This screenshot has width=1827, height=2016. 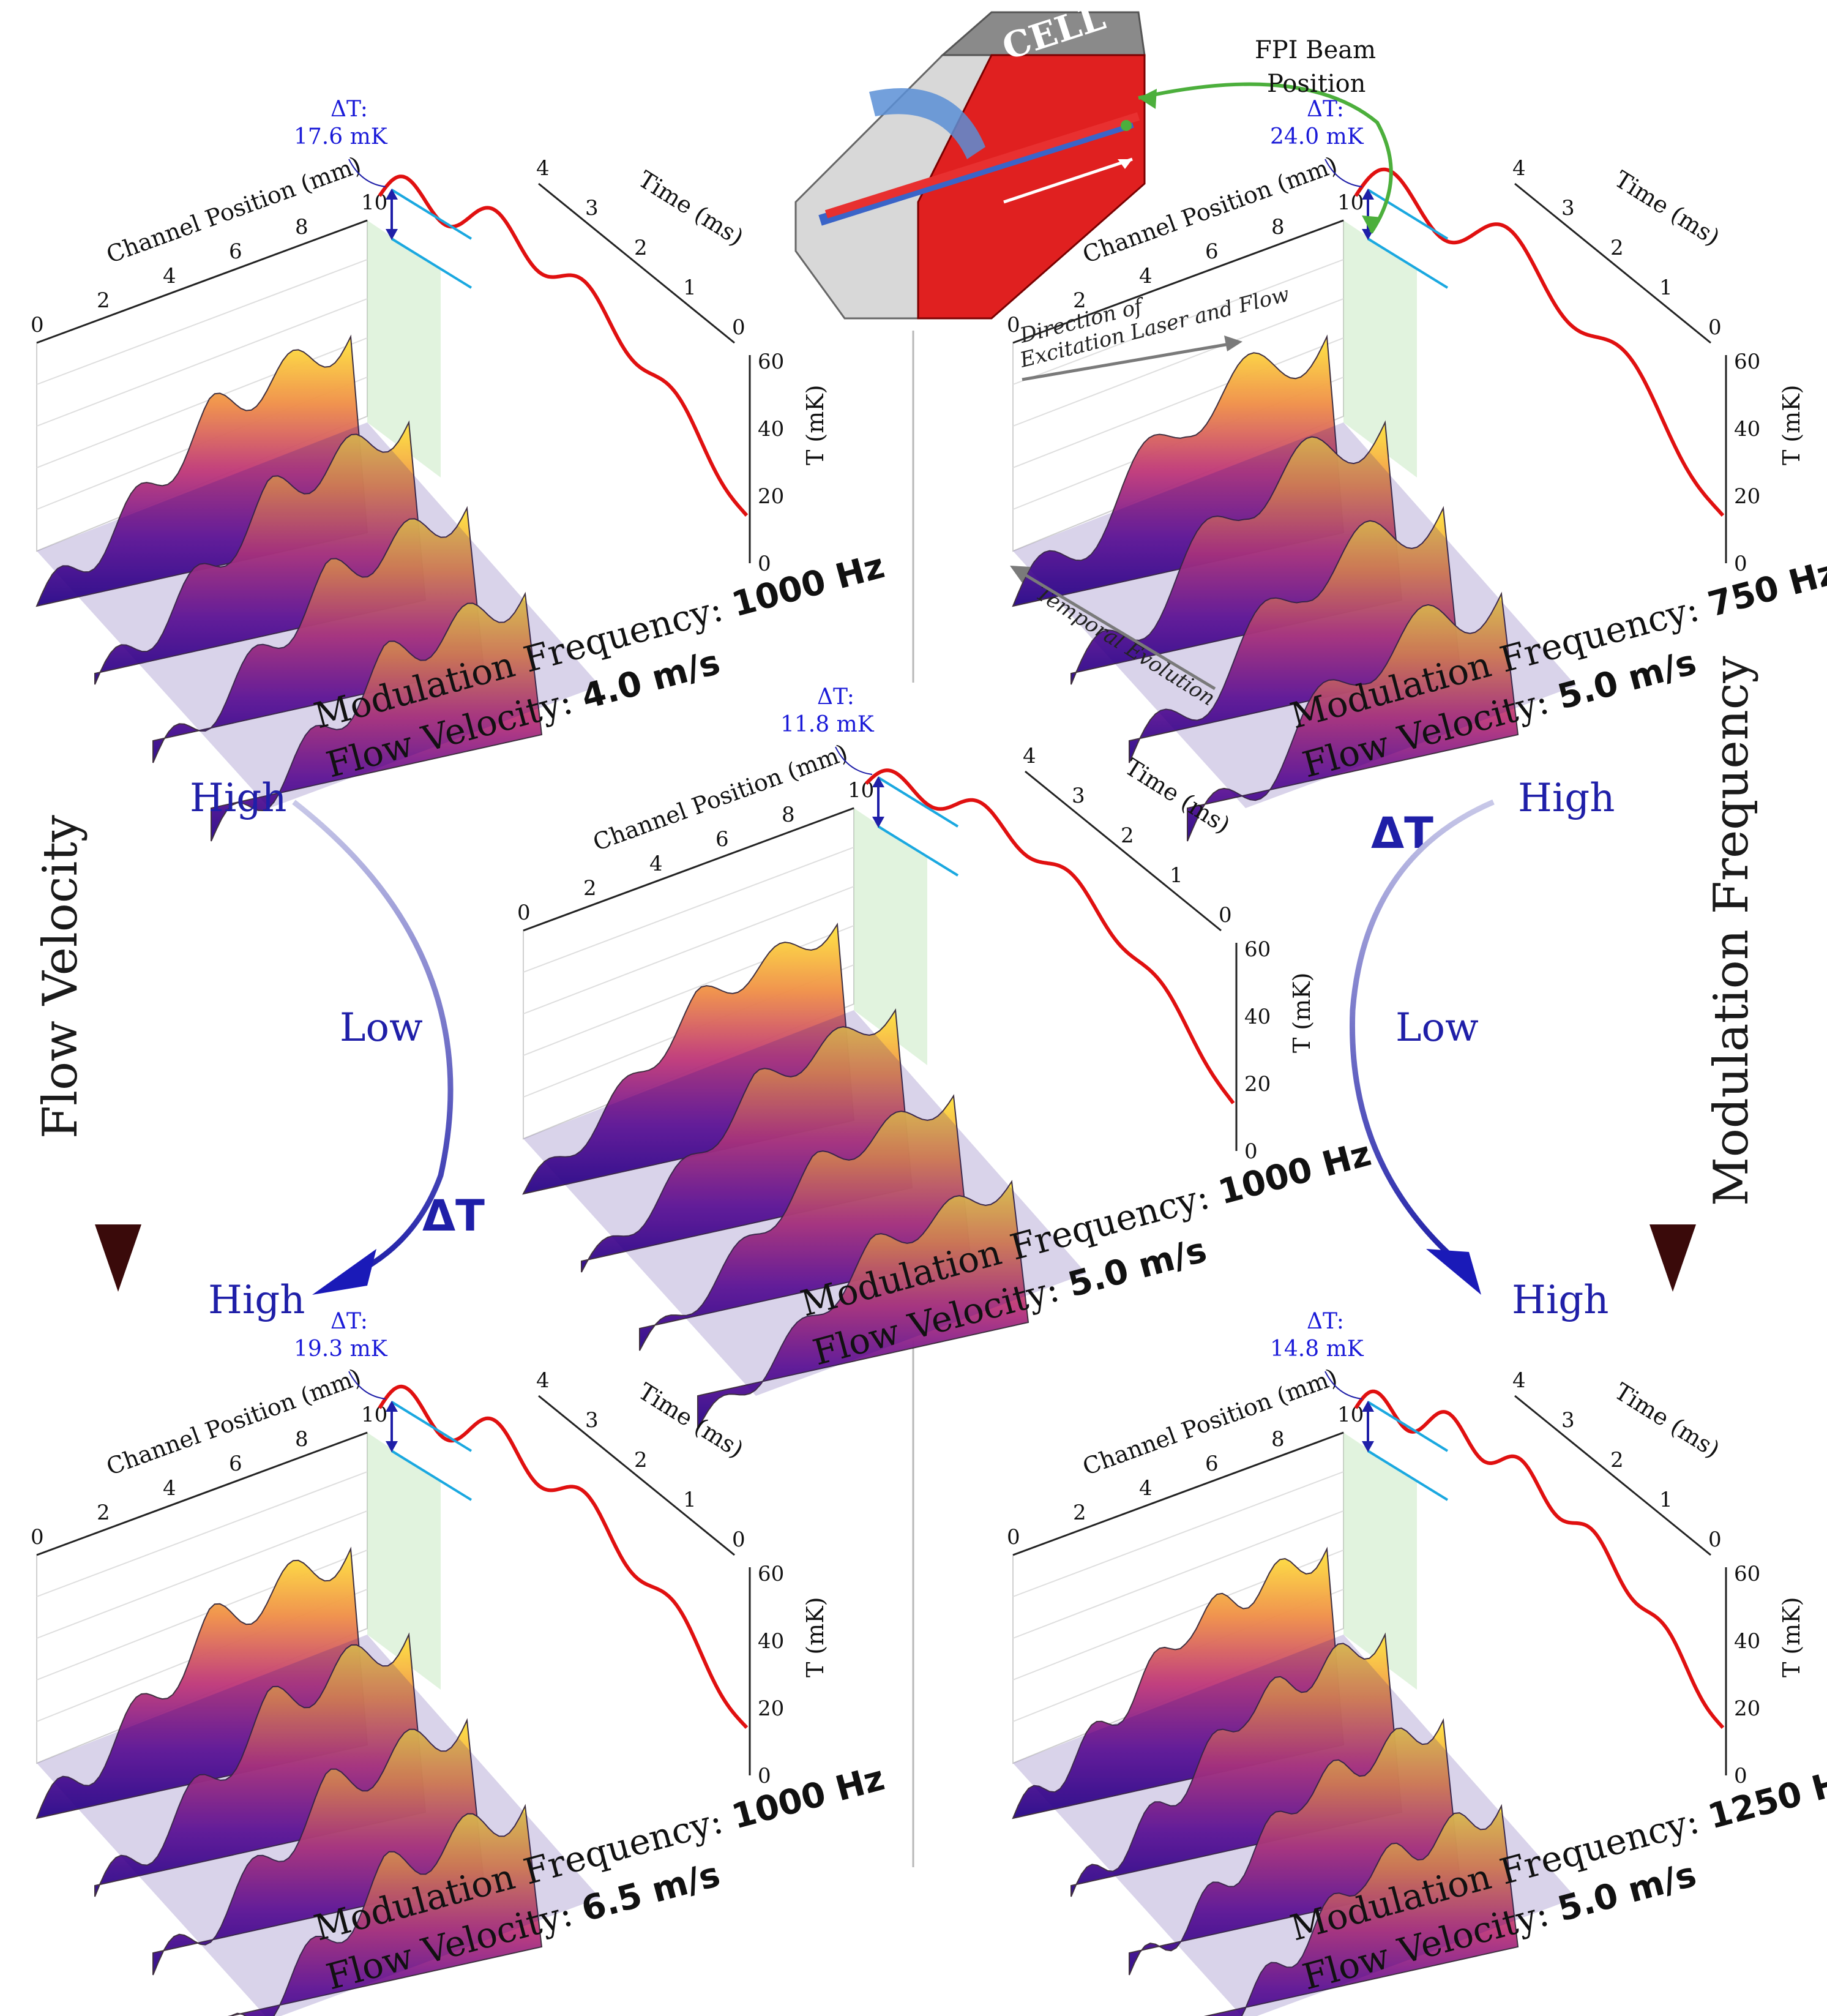 What do you see at coordinates (1554, 989) in the screenshot?
I see `modulation-frequency-guide: Modulation Frequency High Low ΔT High` at bounding box center [1554, 989].